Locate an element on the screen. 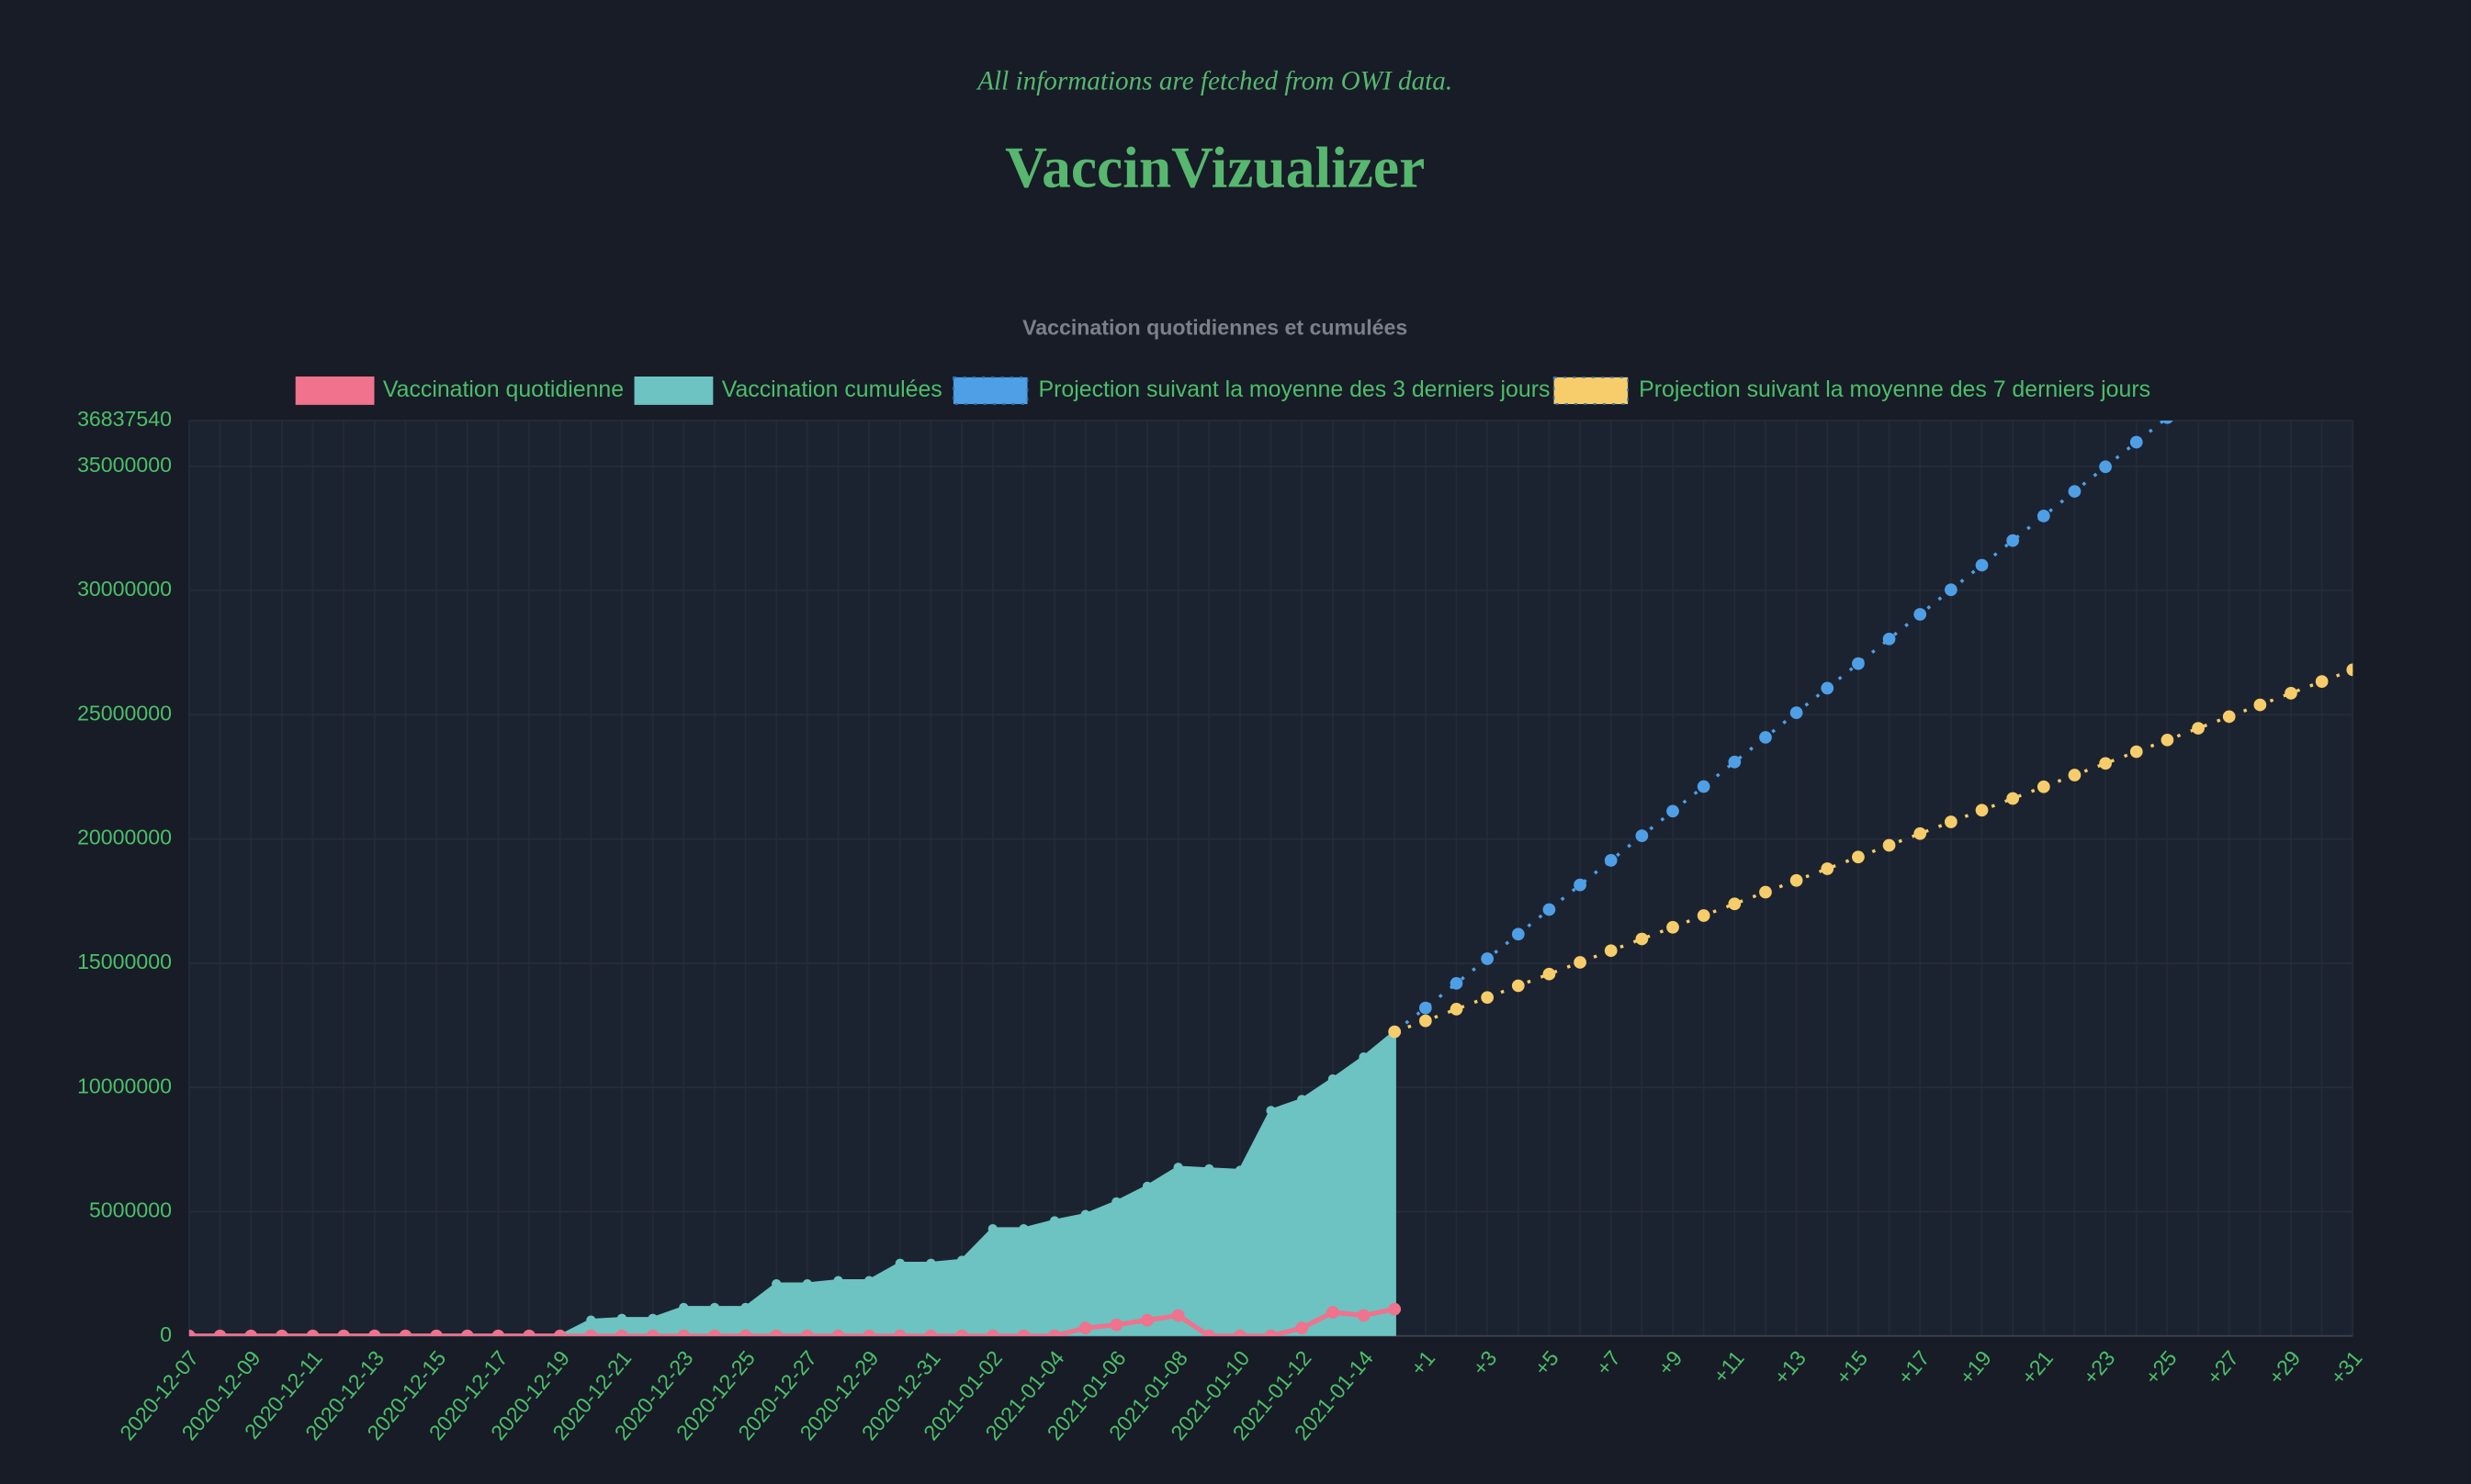 The height and width of the screenshot is (1484, 2471). app-title: VaccinVizualizer is located at coordinates (1215, 167).